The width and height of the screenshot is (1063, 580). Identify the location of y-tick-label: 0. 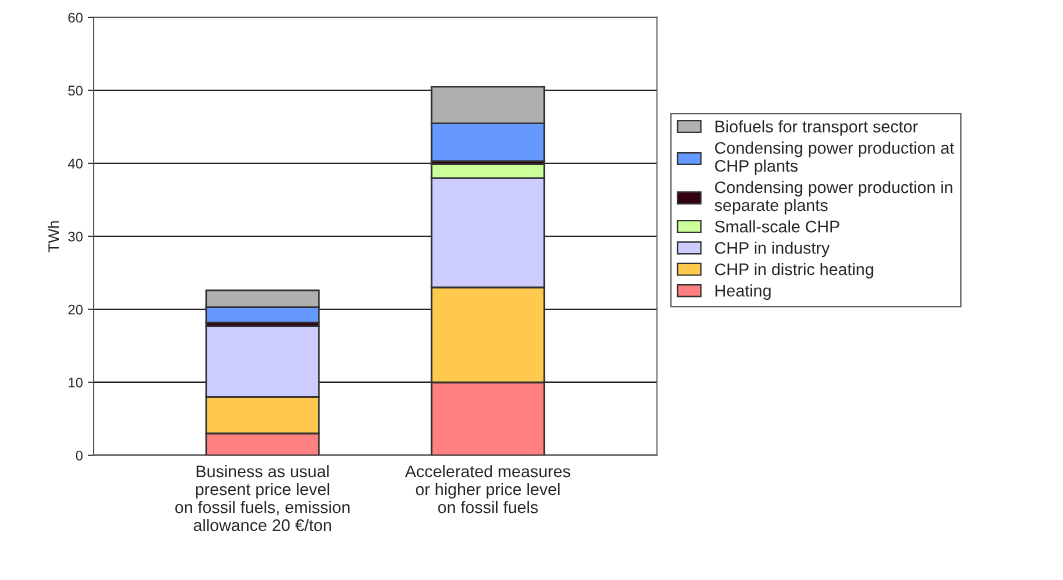
(79, 455).